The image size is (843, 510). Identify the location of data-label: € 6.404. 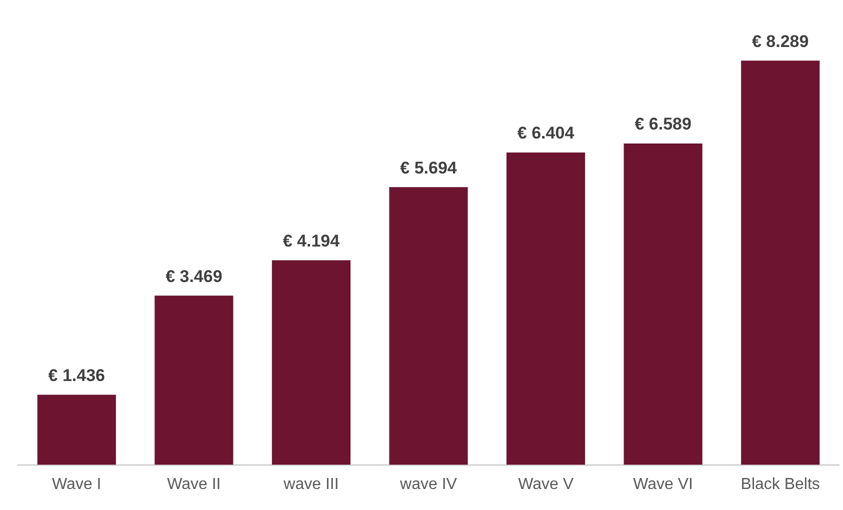
(546, 133).